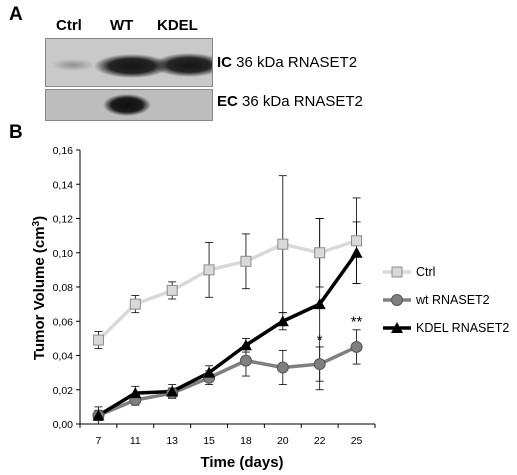 The image size is (517, 475). Describe the element at coordinates (63, 357) in the screenshot. I see `y-tick-label: 0,04` at that location.